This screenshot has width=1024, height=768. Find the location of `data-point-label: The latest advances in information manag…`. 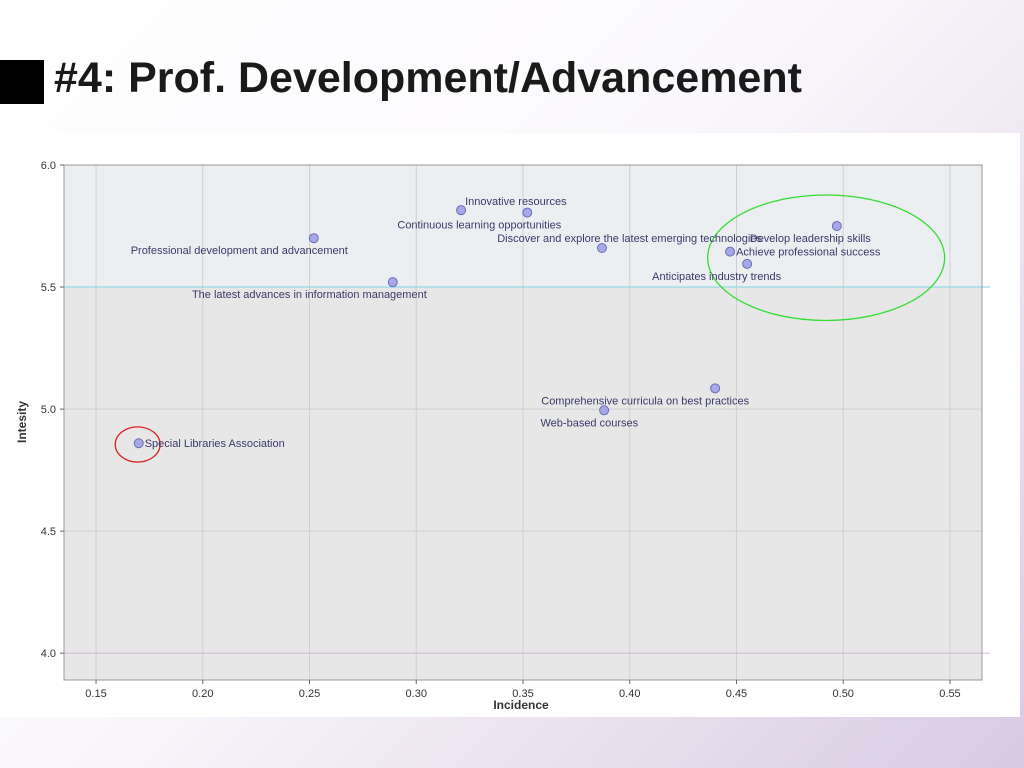

data-point-label: The latest advances in information manag… is located at coordinates (309, 295).